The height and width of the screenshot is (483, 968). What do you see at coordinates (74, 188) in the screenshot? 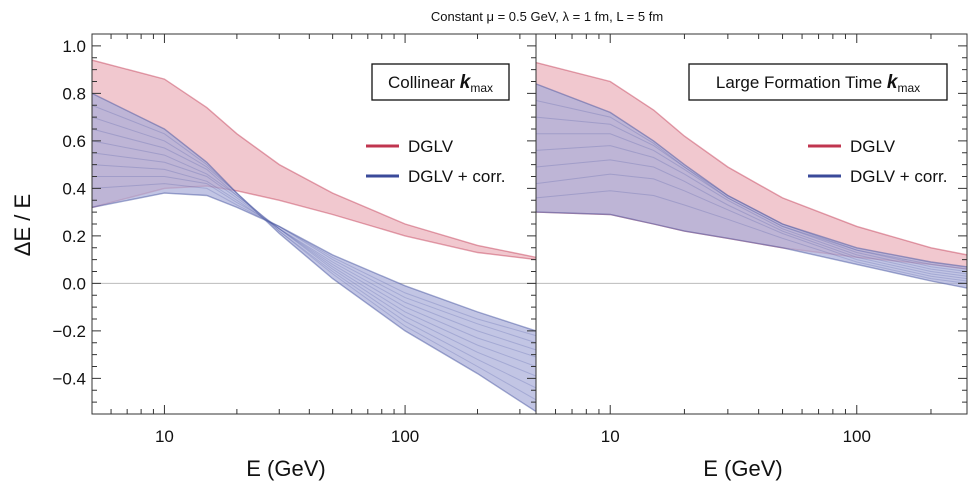
I see `y-tick-label: 0.4` at bounding box center [74, 188].